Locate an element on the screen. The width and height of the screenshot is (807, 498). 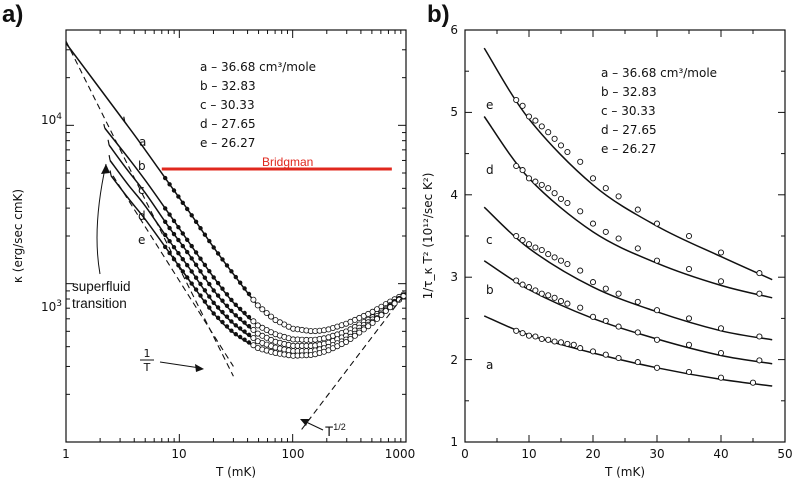
curve-label-e: e is located at coordinates (489, 105).